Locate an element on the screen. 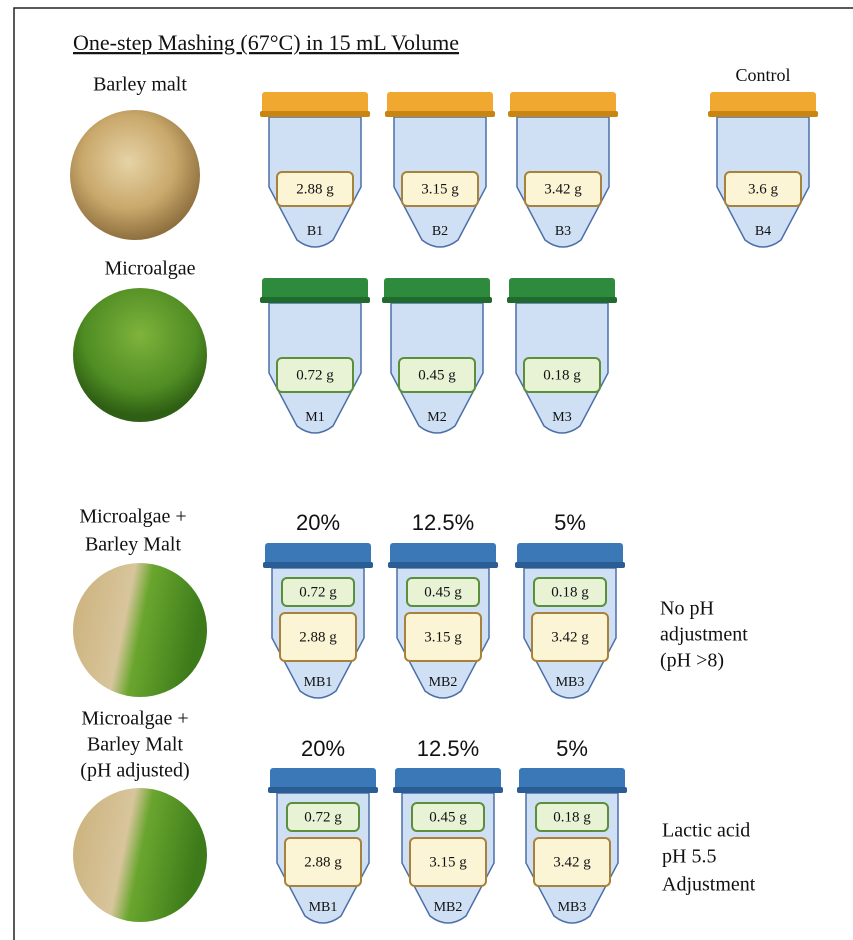 This screenshot has height=940, width=853. tube-label: M1 is located at coordinates (314, 417).